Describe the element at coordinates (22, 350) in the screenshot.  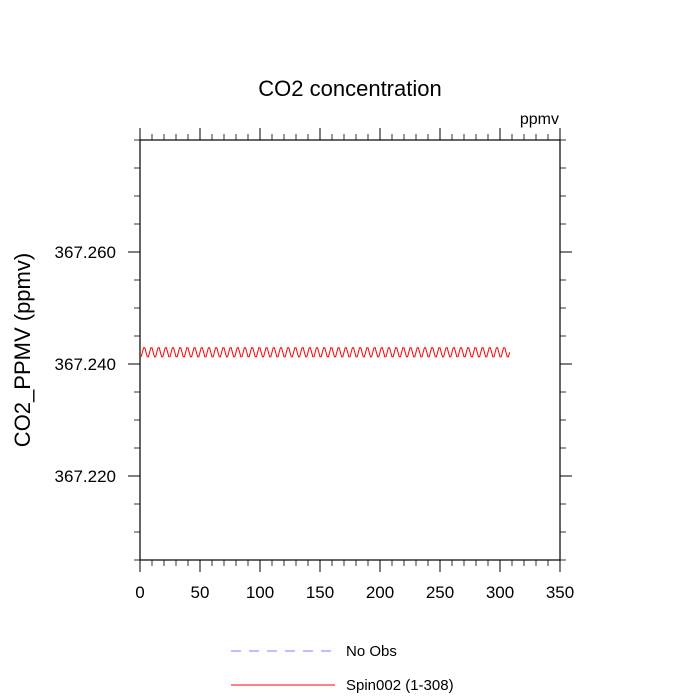
I see `y-axis-label: CO2_PPMV (ppmv)` at that location.